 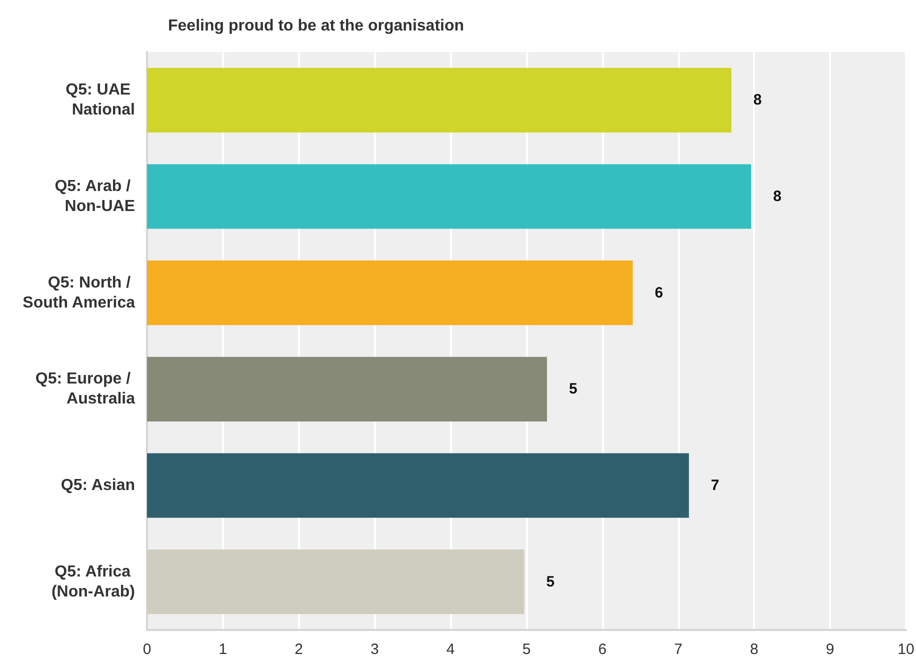 I want to click on x-tick-label: 0, so click(x=147, y=649).